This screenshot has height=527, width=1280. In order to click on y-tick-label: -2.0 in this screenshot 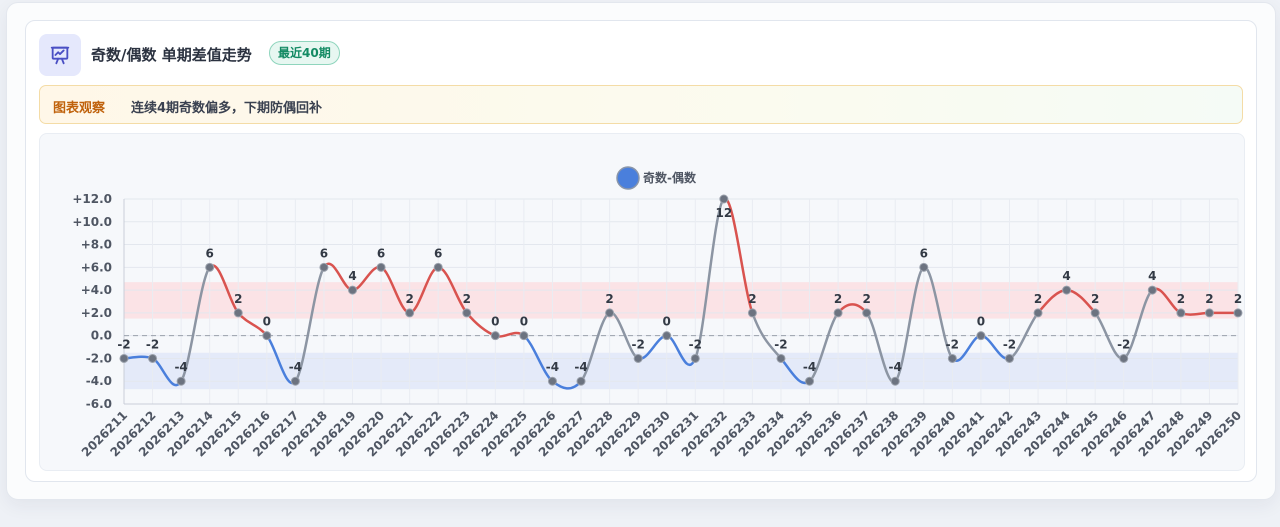, I will do `click(99, 358)`.